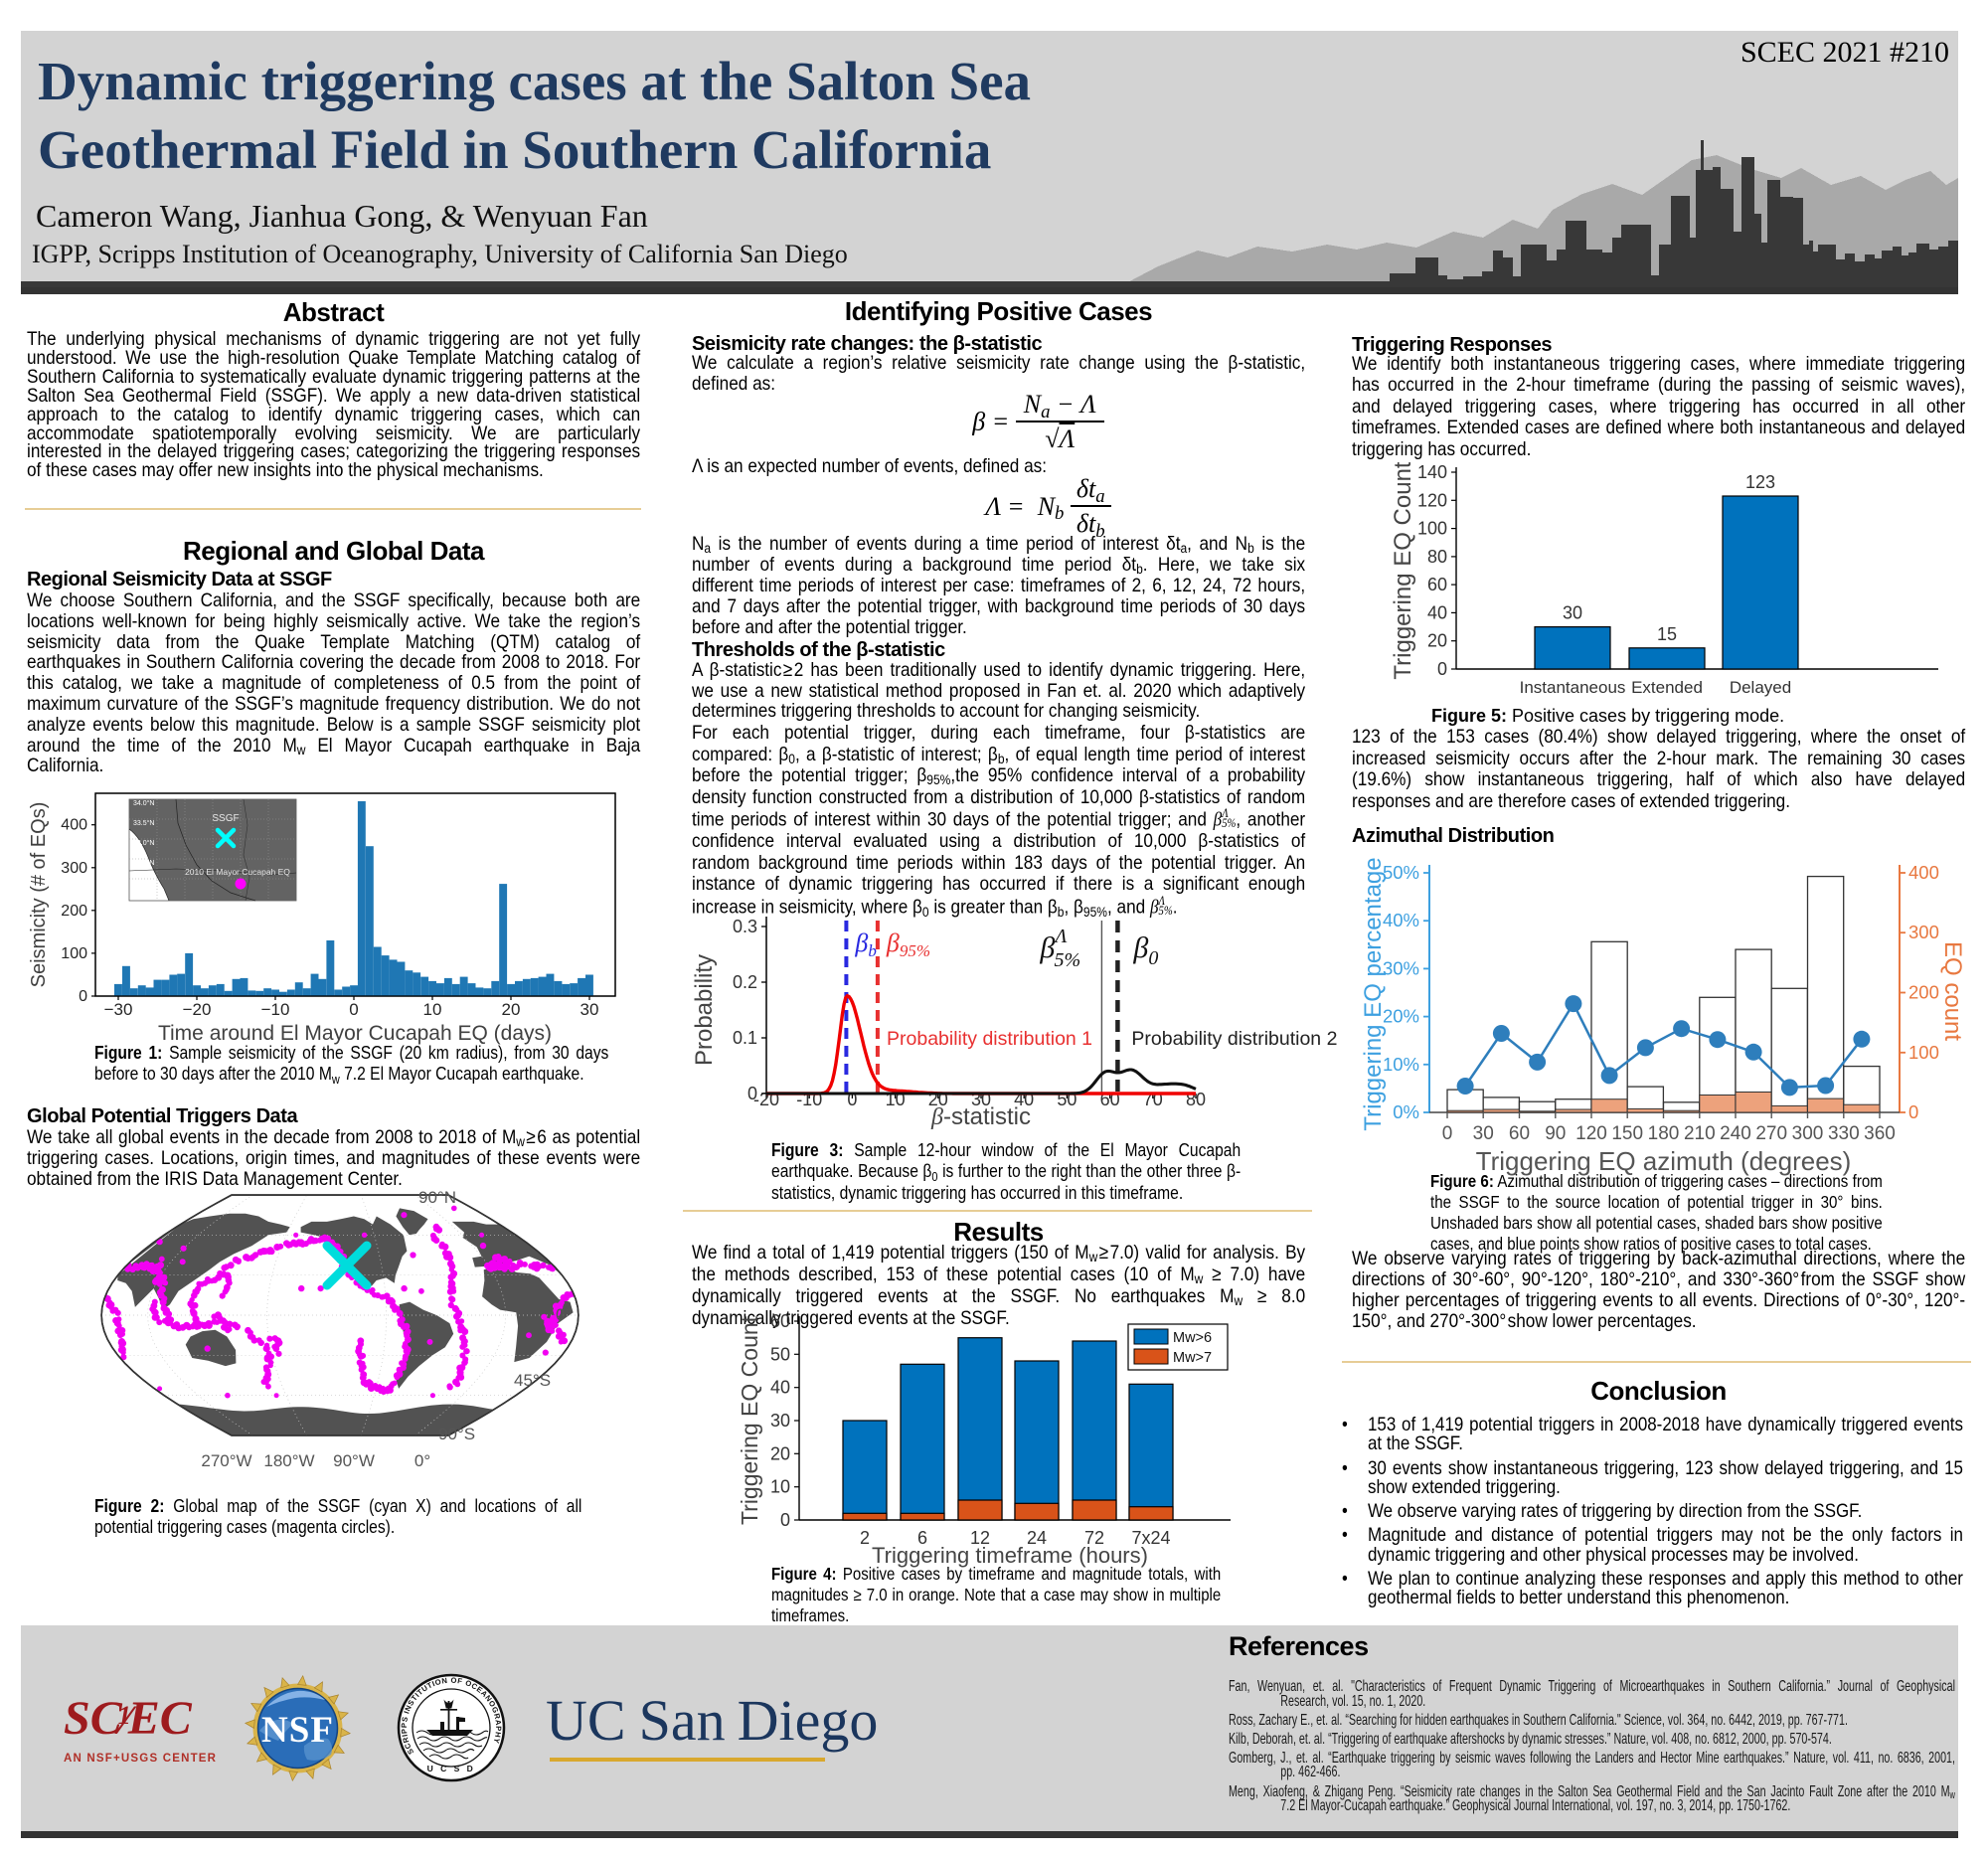 The image size is (1988, 1856). Describe the element at coordinates (1401, 1016) in the screenshot. I see `svg-text: 20%` at that location.